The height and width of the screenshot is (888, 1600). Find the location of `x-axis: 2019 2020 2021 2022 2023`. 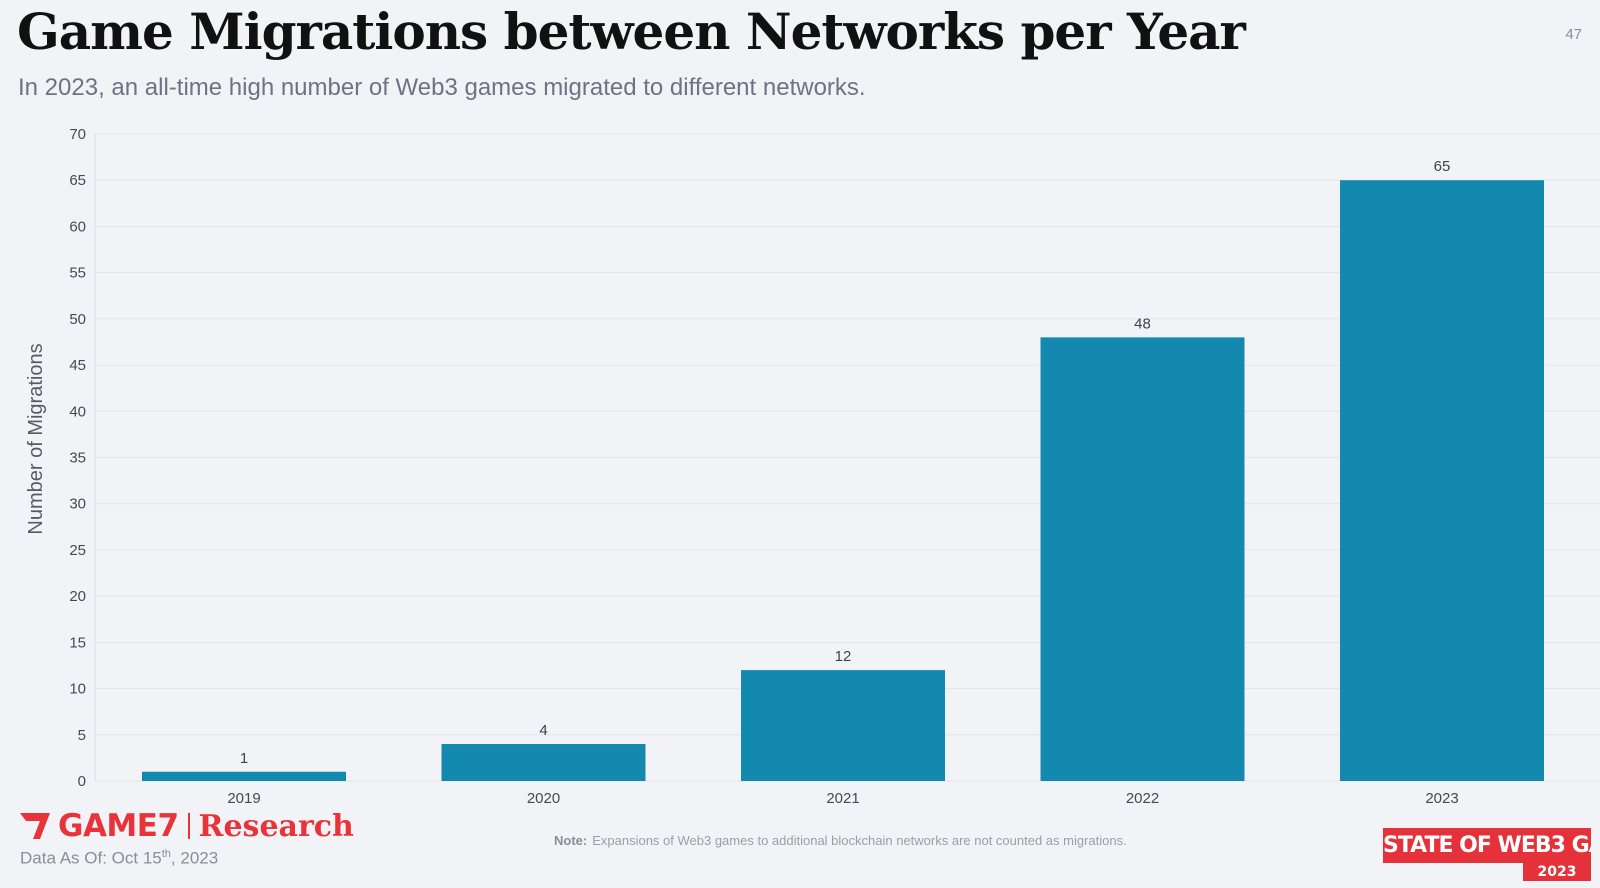

x-axis: 2019 2020 2021 2022 2023 is located at coordinates (842, 798).